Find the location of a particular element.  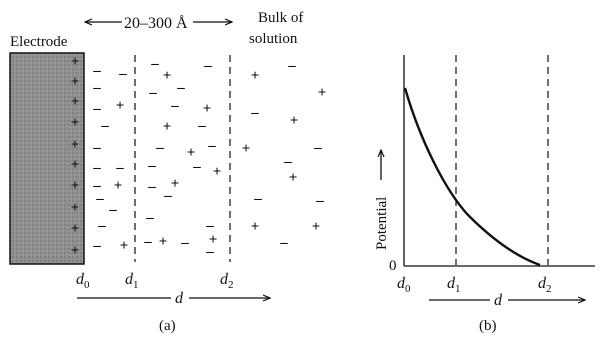

label-d0-sub: 0 is located at coordinates (87, 285).